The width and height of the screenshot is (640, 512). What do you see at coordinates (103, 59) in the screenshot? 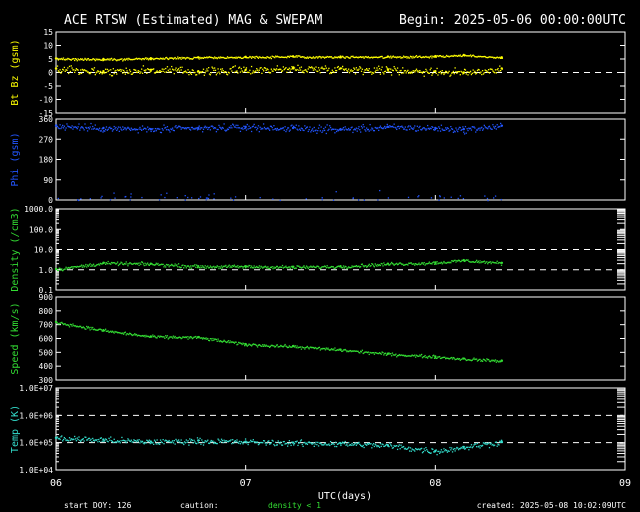
I see `data-point` at bounding box center [103, 59].